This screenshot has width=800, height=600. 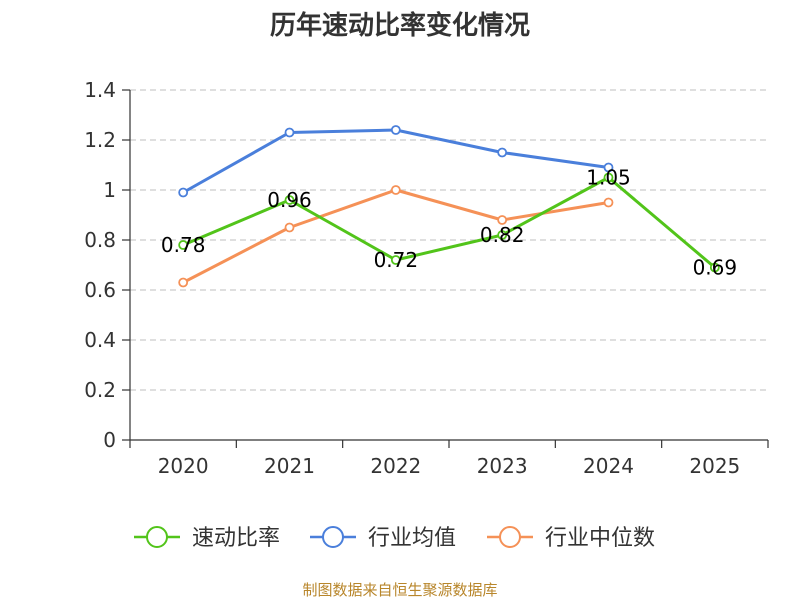 What do you see at coordinates (100, 290) in the screenshot?
I see `y-tick-label: 0.6` at bounding box center [100, 290].